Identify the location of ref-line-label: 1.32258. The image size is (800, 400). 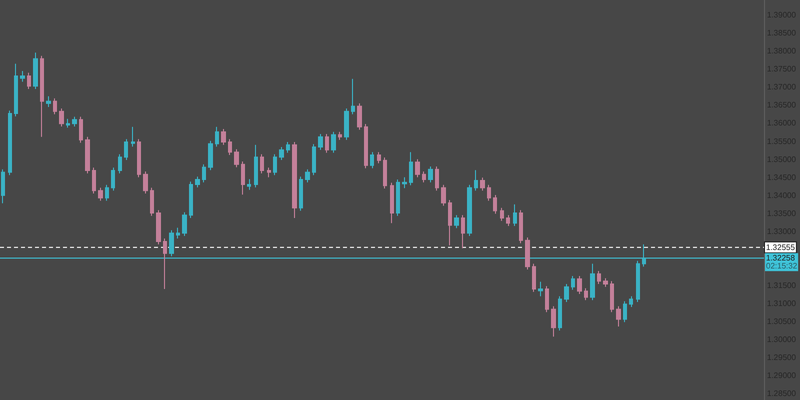
(781, 258).